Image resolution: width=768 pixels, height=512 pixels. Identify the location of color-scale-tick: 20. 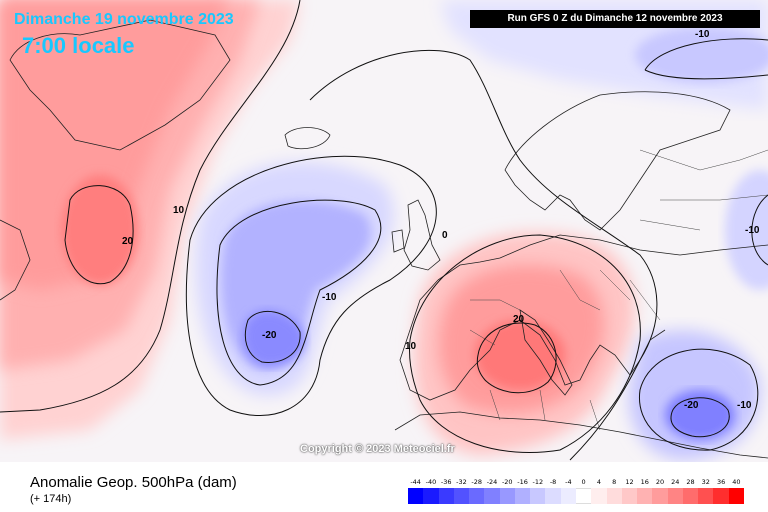
(660, 482).